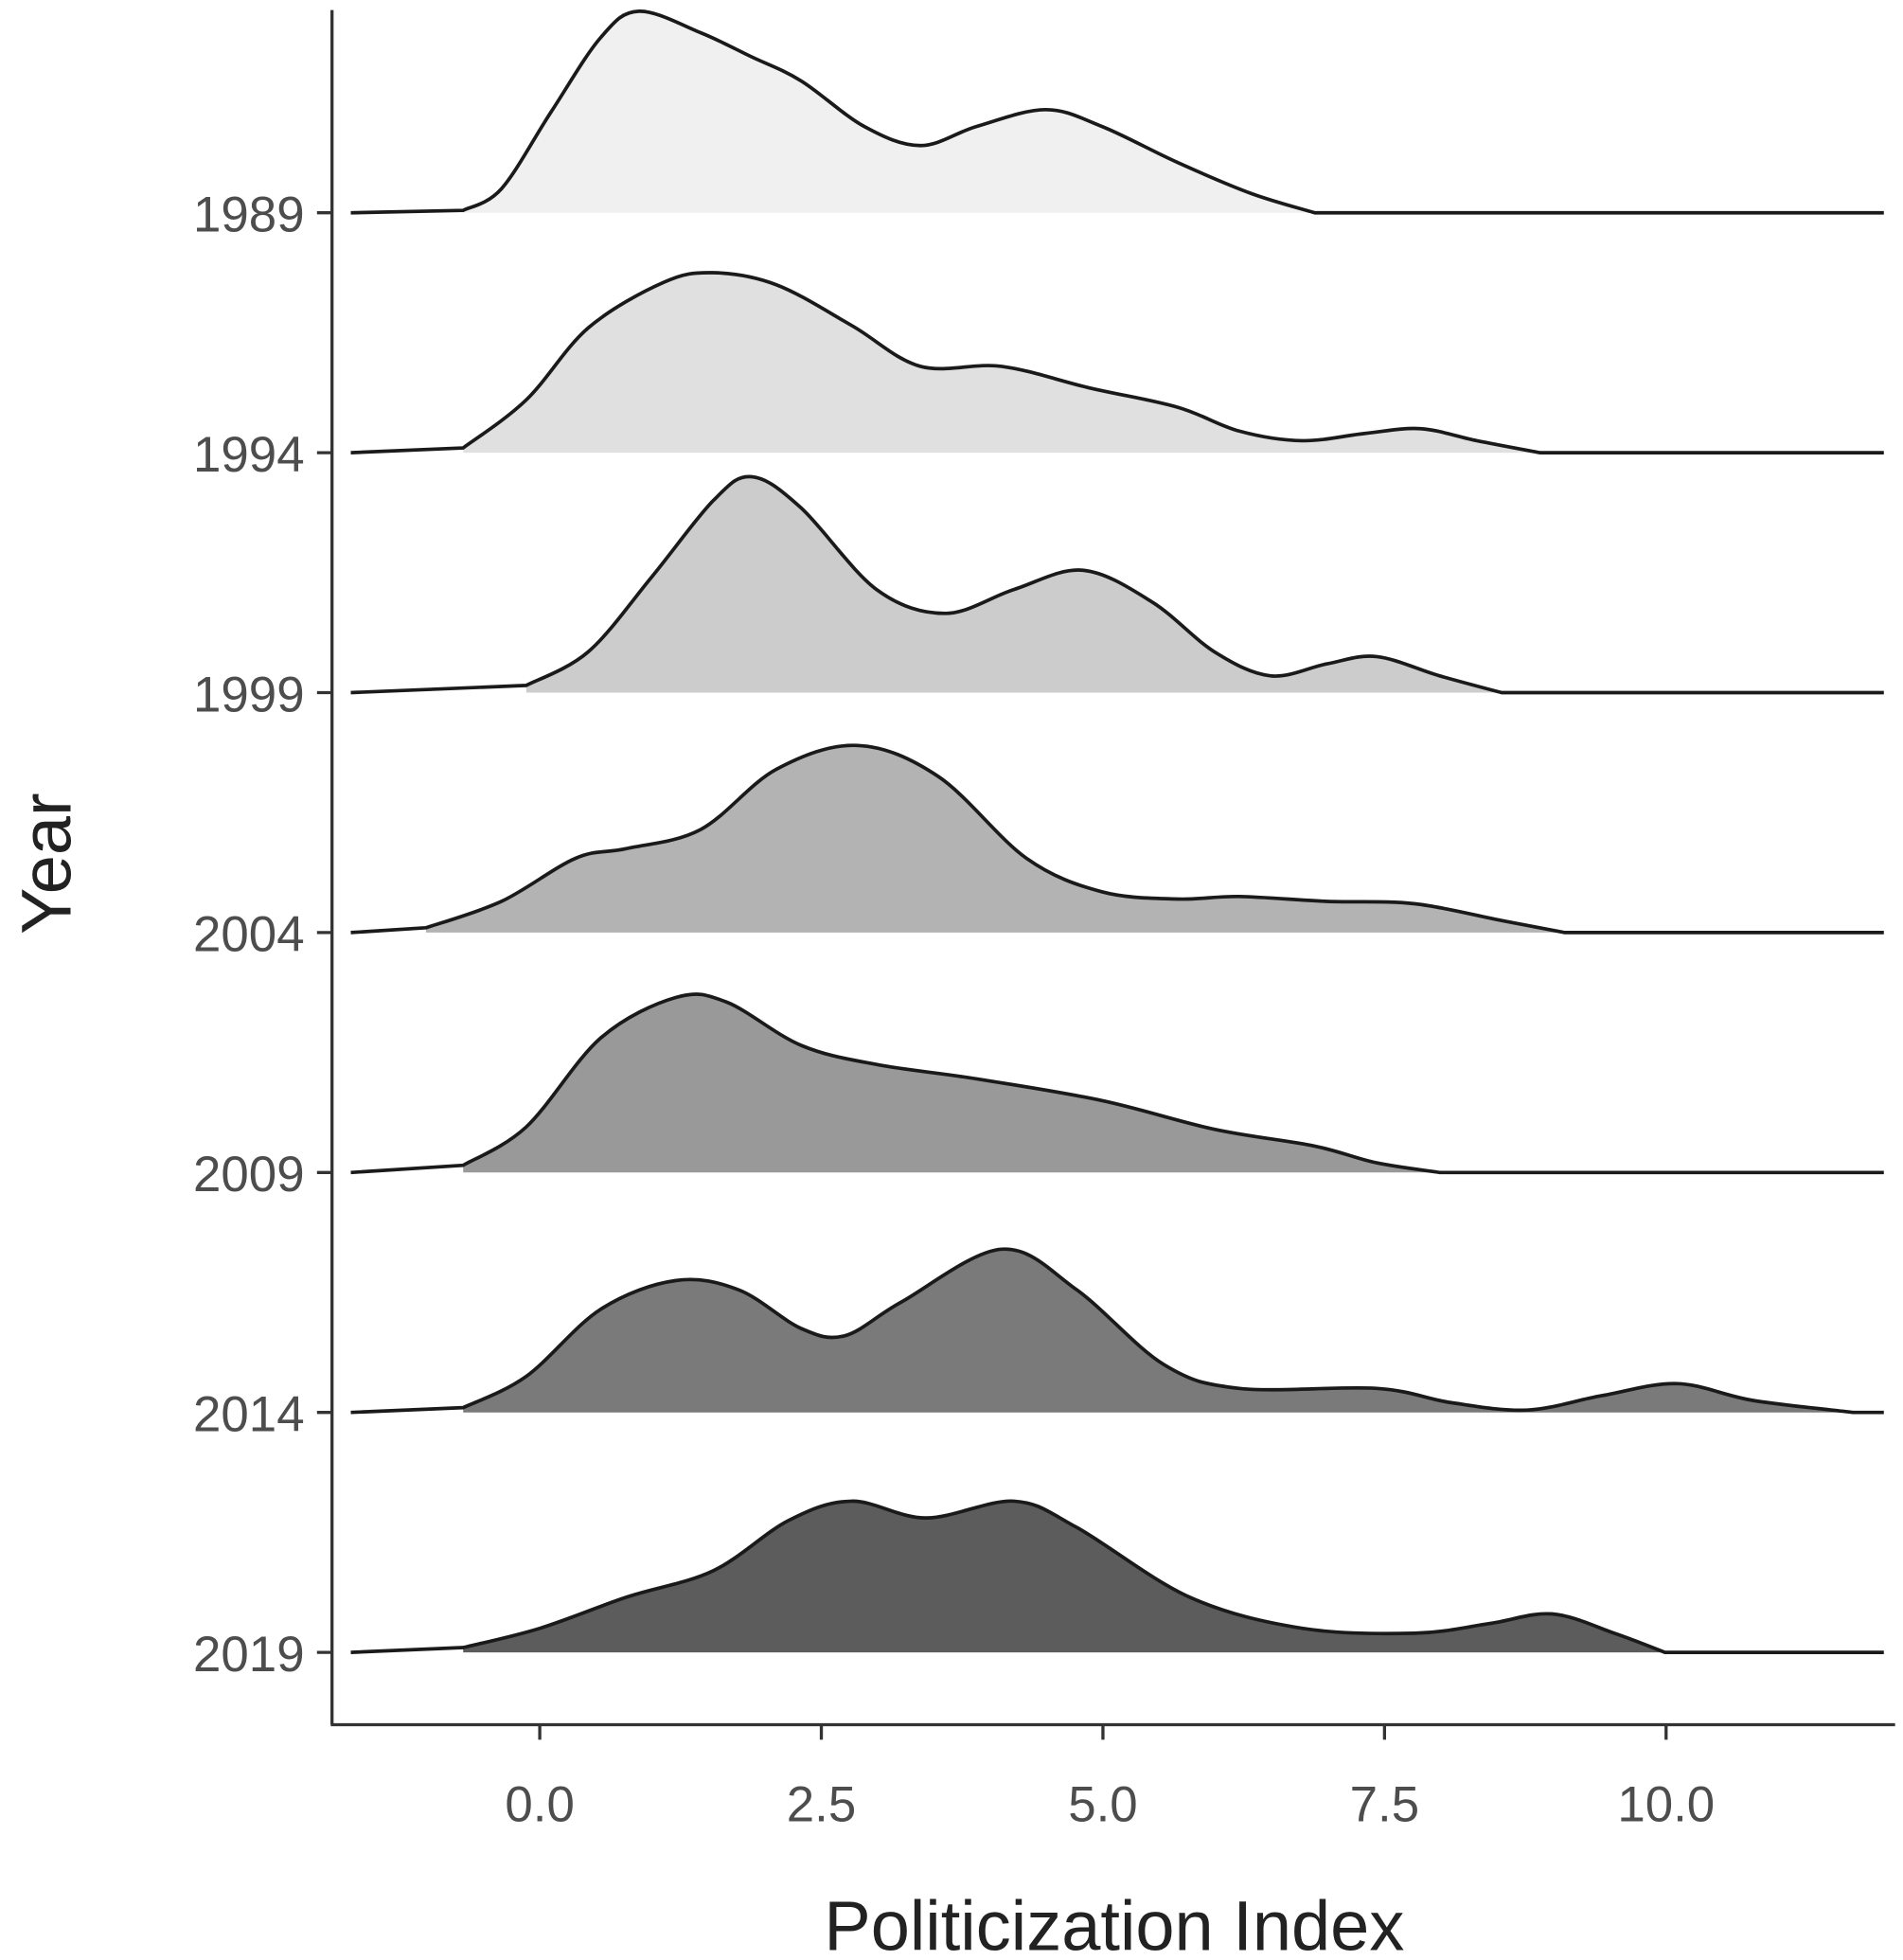 The image size is (1903, 1960). I want to click on x-tick-label: 5.0, so click(1102, 1804).